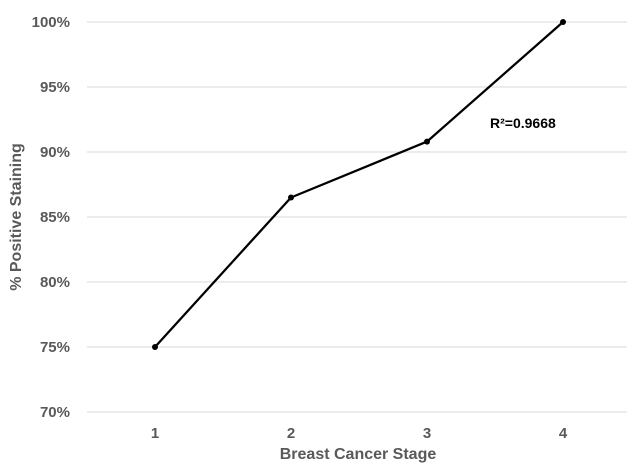 Image resolution: width=627 pixels, height=463 pixels. What do you see at coordinates (523, 123) in the screenshot?
I see `r-squared-annotation: R²=0.9668` at bounding box center [523, 123].